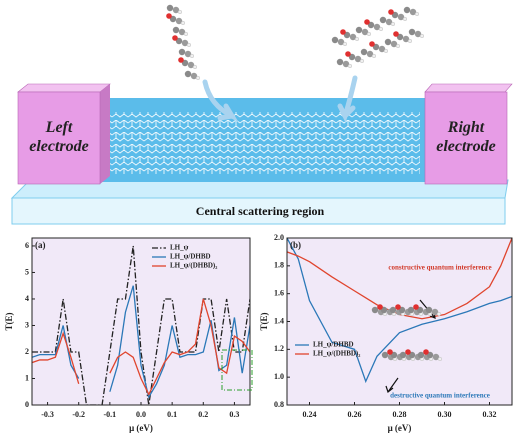 The width and height of the screenshot is (520, 435). I want to click on left-electrode, so click(59, 138).